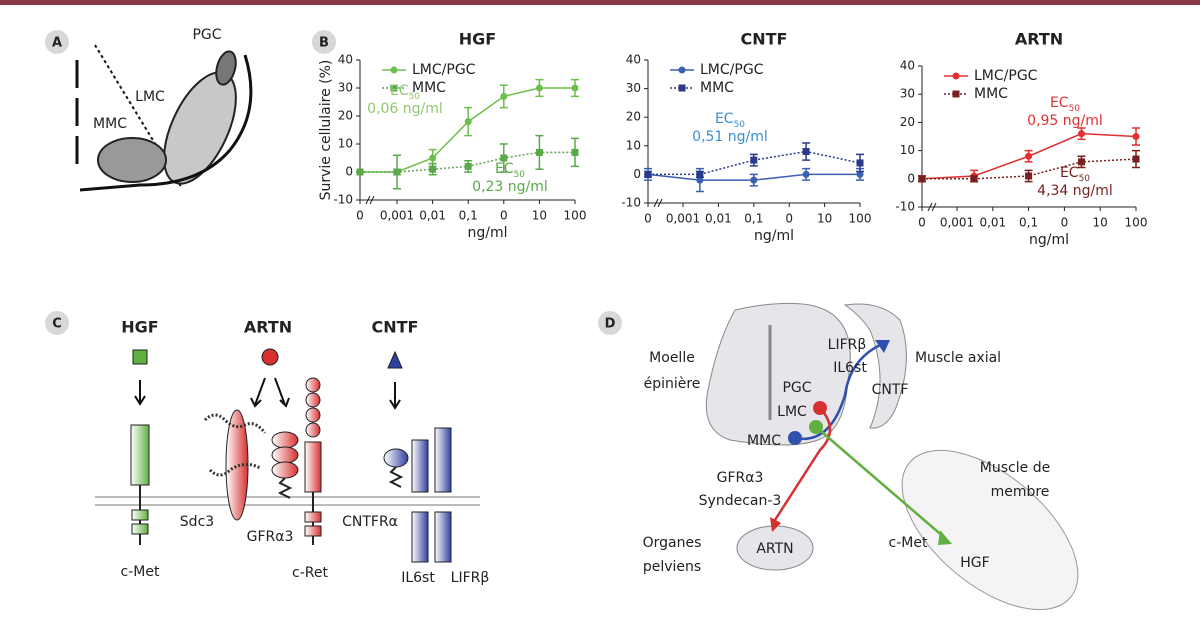 The image size is (1200, 638). I want to click on x-tick-label: 0,1, so click(468, 216).